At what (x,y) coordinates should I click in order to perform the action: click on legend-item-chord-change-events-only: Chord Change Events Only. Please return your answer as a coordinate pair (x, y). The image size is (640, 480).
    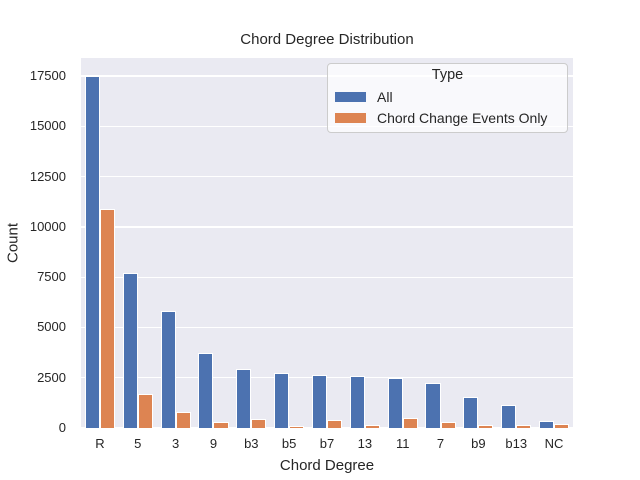
    Looking at the image, I should click on (447, 117).